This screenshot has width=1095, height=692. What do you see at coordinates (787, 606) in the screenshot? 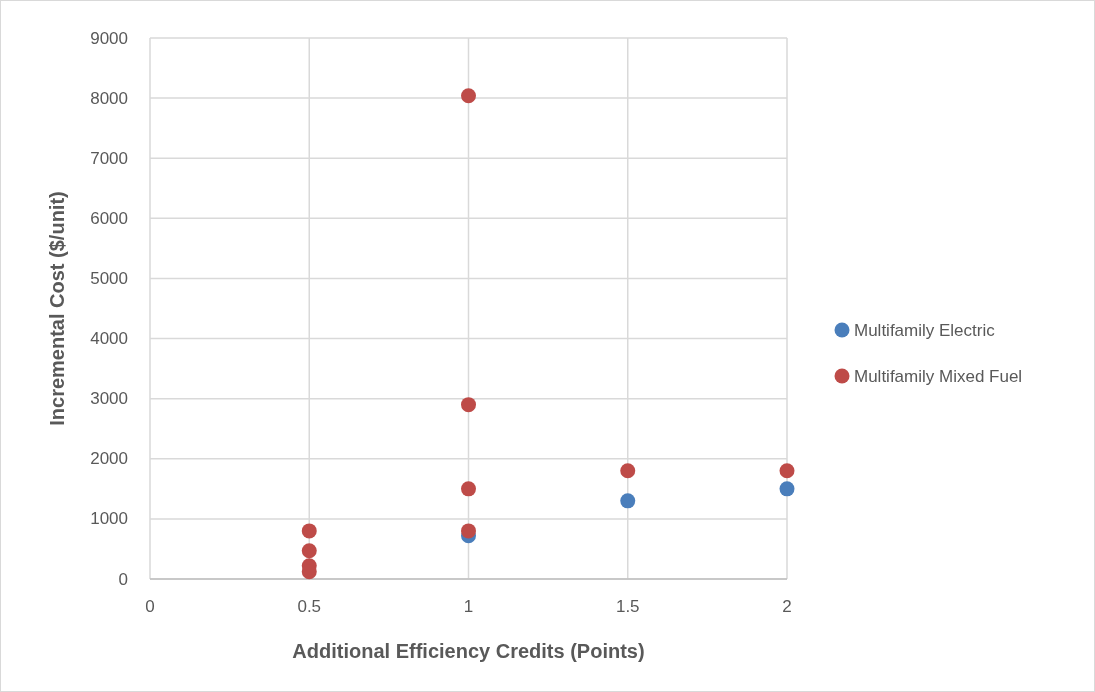
I see `x-tick-label: 2` at bounding box center [787, 606].